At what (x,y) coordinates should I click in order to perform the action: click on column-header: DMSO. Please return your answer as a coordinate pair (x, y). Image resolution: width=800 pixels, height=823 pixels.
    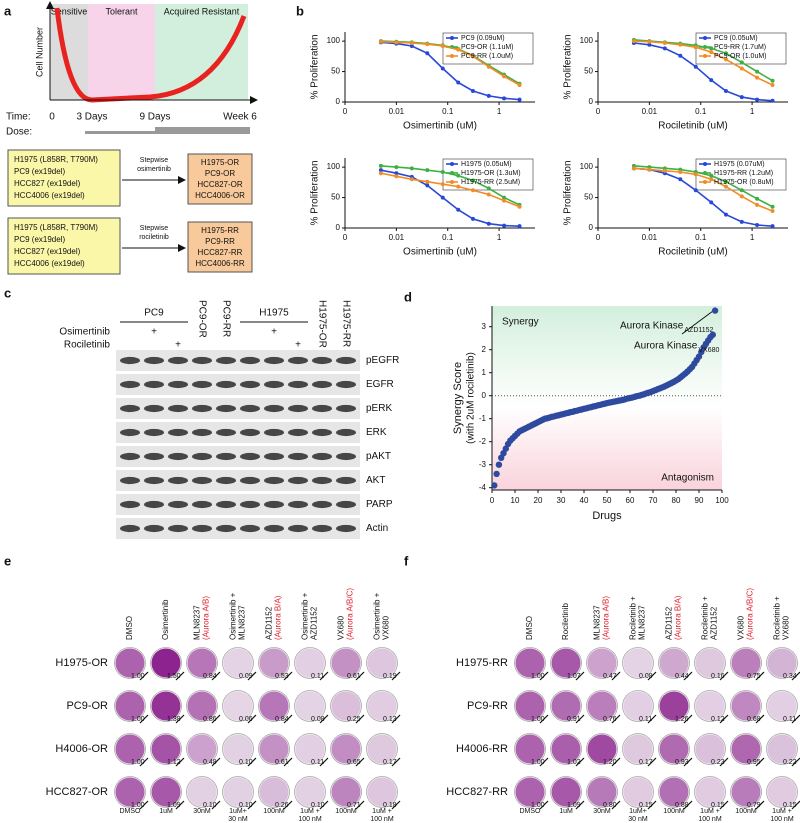
    Looking at the image, I should click on (529, 628).